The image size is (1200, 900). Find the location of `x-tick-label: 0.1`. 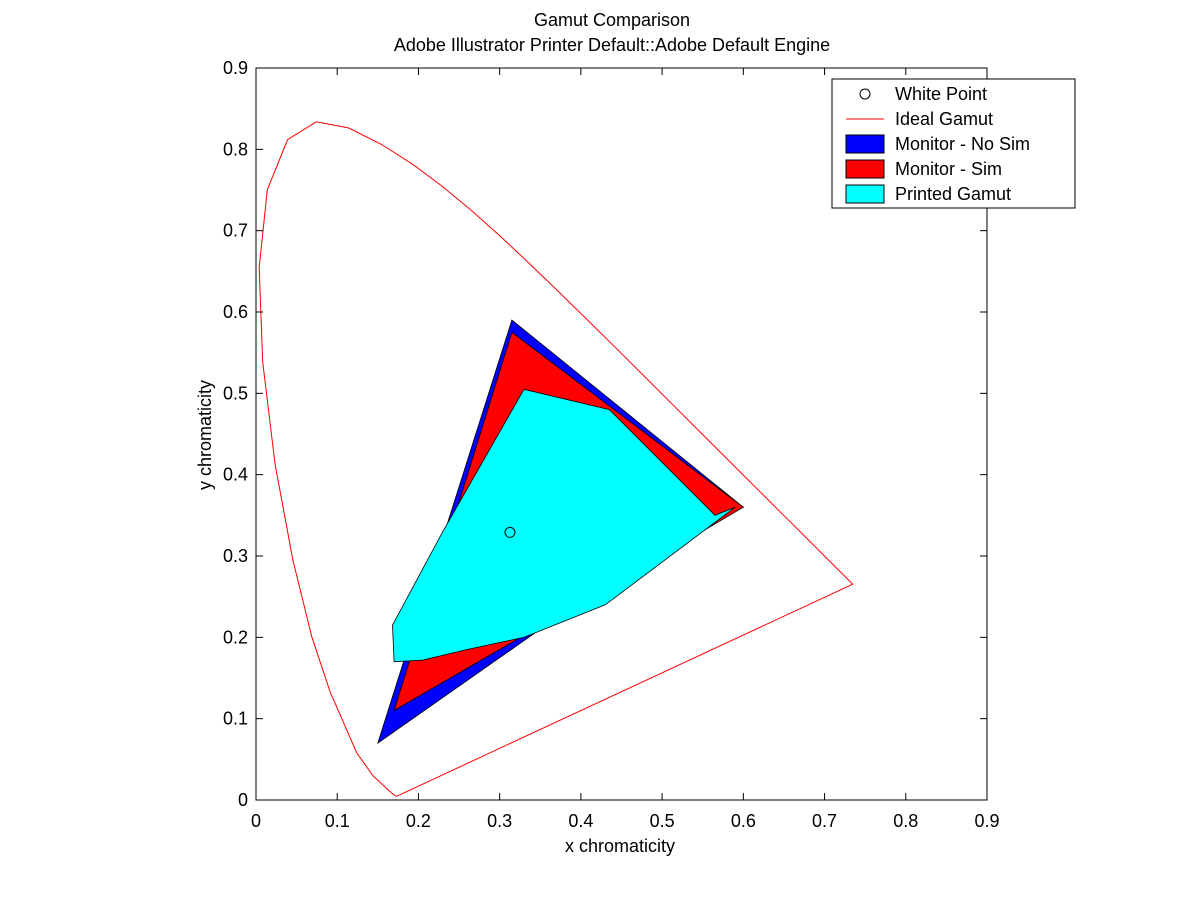

x-tick-label: 0.1 is located at coordinates (337, 821).